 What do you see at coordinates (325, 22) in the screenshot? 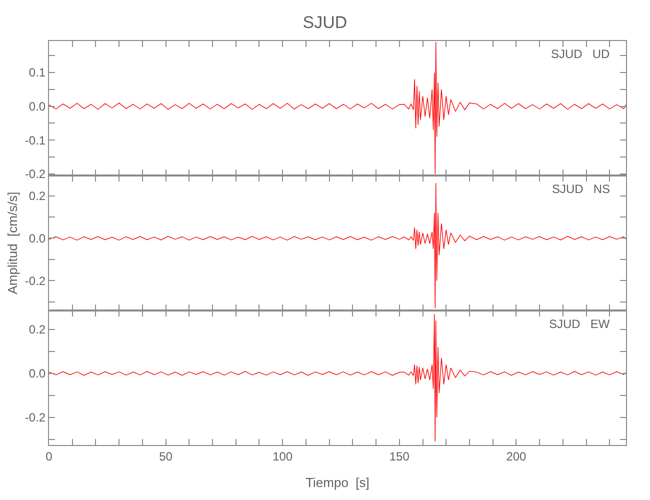
I see `chart-title: SJUD` at bounding box center [325, 22].